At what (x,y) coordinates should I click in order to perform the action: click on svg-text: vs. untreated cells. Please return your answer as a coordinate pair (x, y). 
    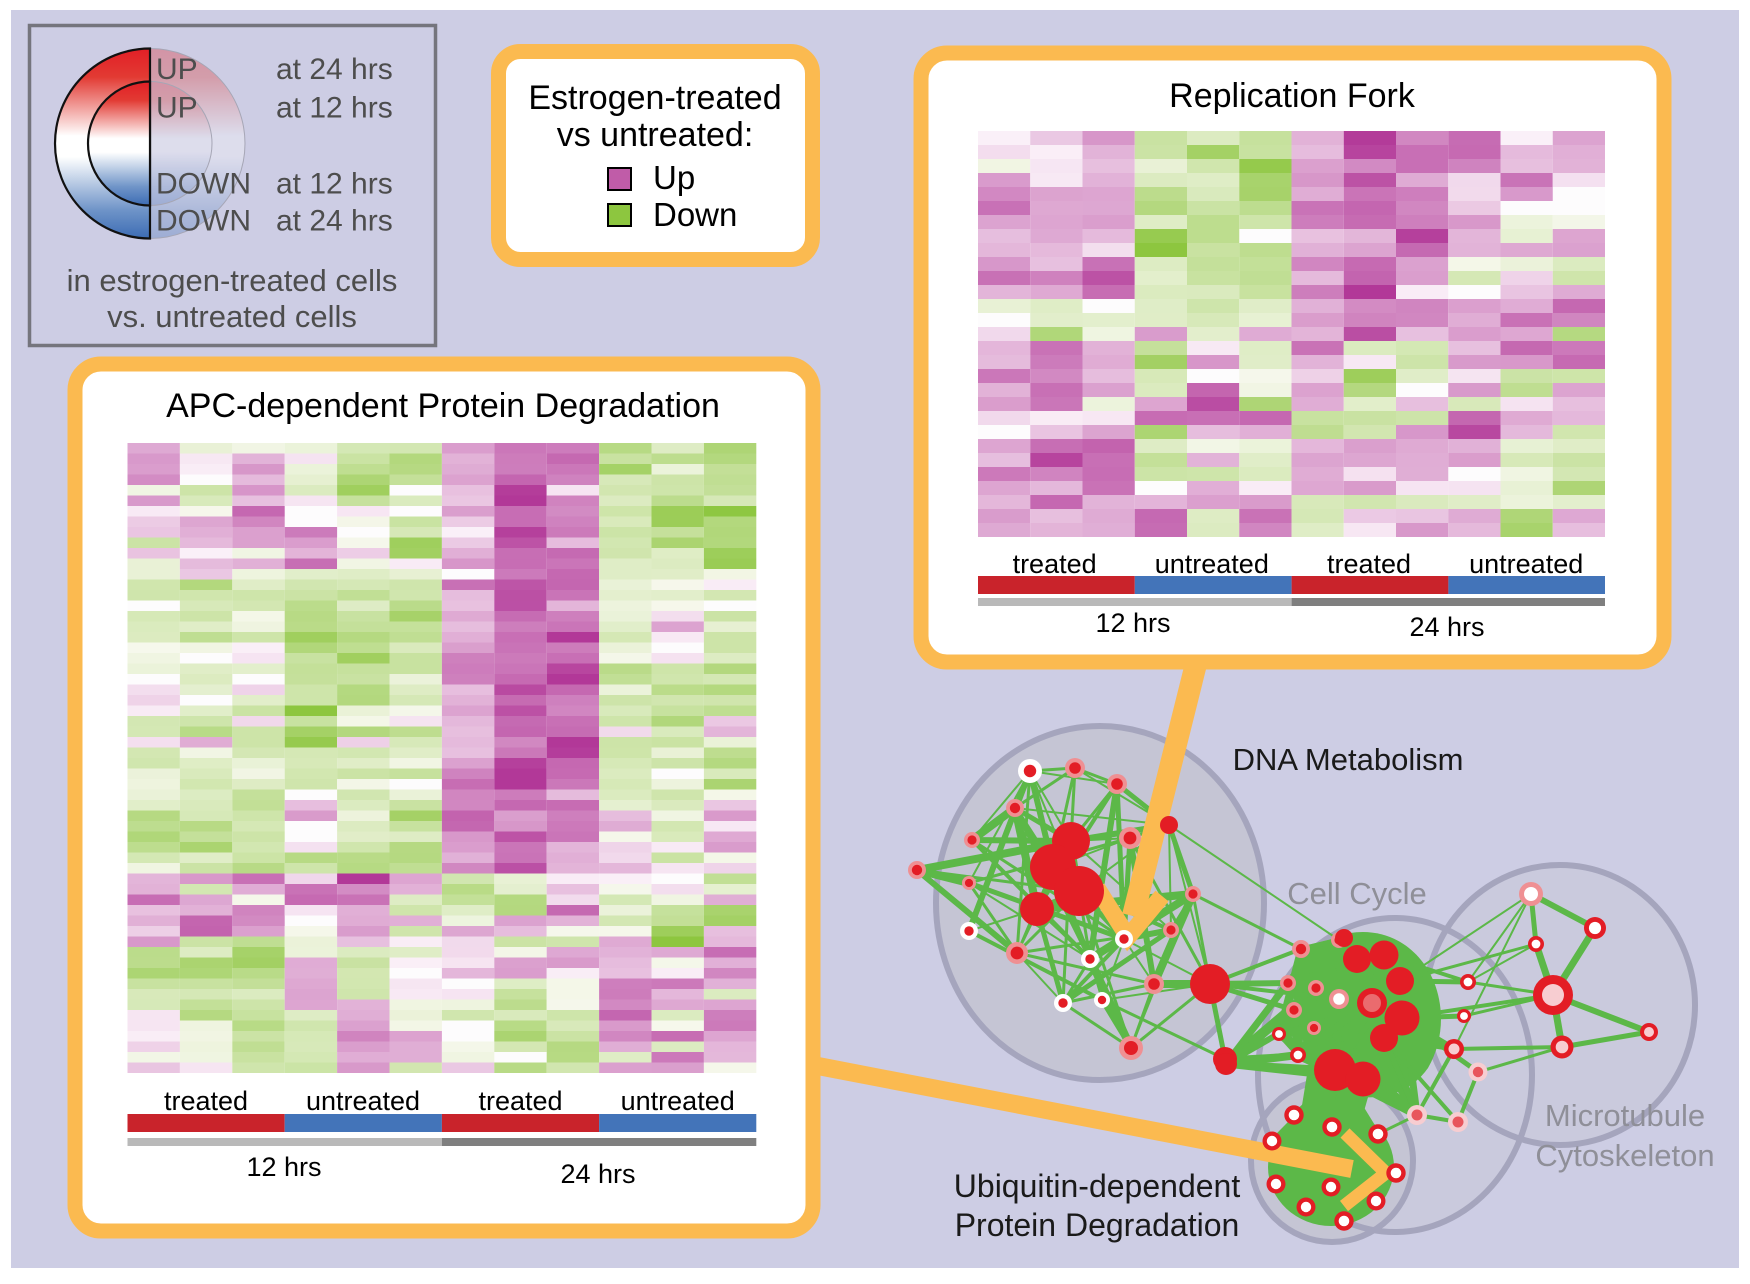
    Looking at the image, I should click on (232, 316).